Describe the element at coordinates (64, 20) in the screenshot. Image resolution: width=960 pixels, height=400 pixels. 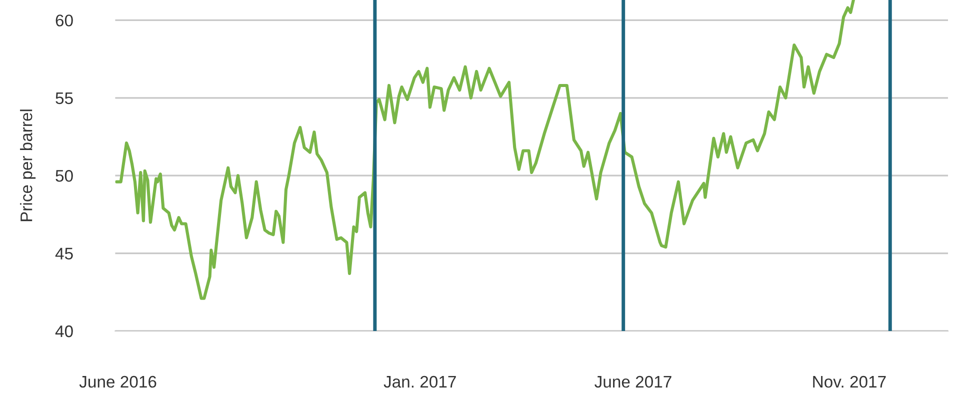
I see `y-tick-label: 60` at that location.